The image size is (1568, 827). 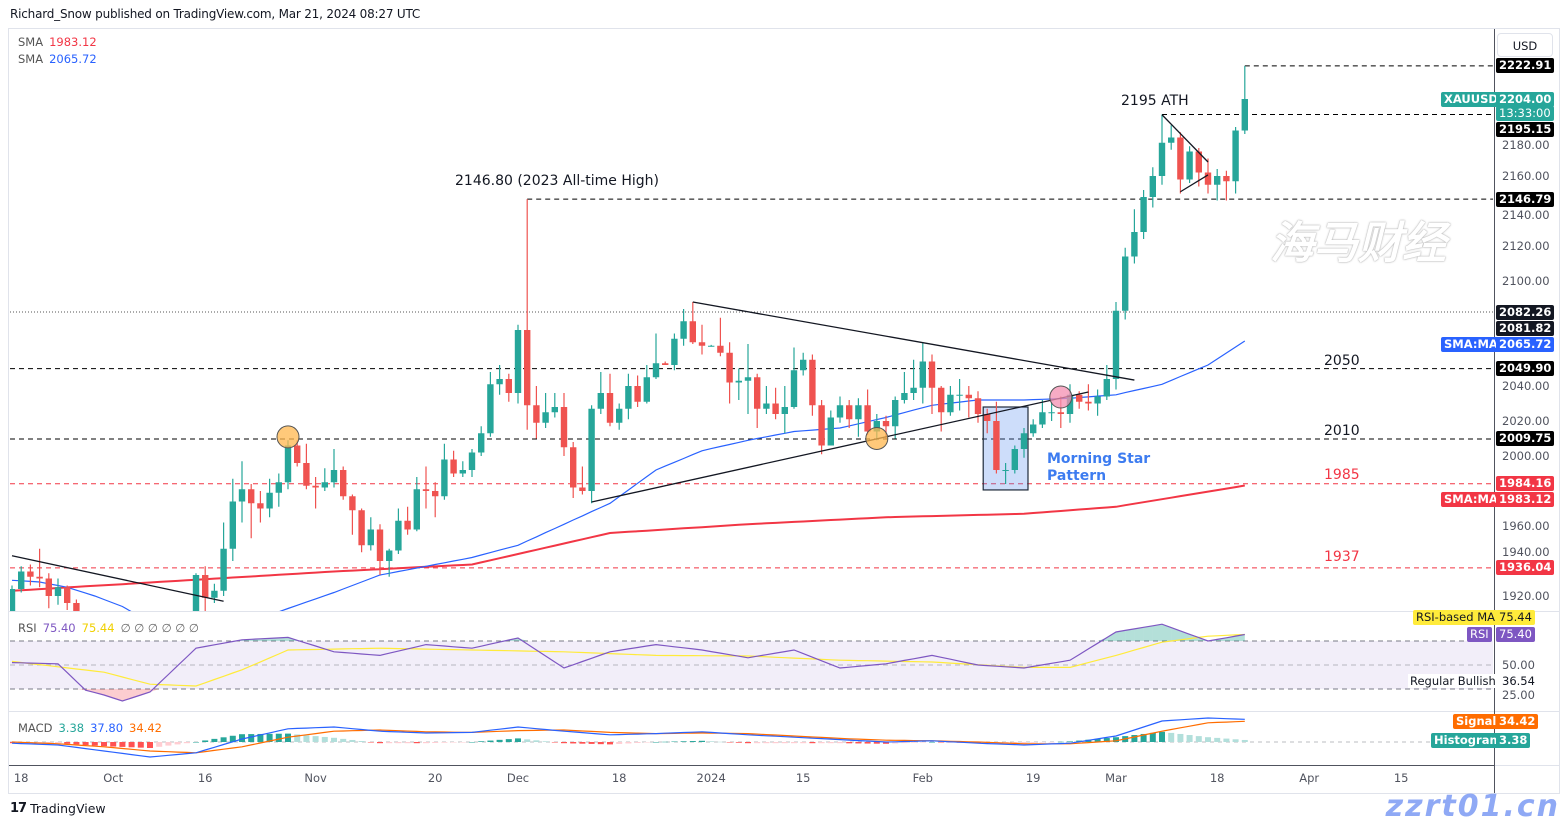 I want to click on legend-rsi-label: RSI, so click(x=27, y=628).